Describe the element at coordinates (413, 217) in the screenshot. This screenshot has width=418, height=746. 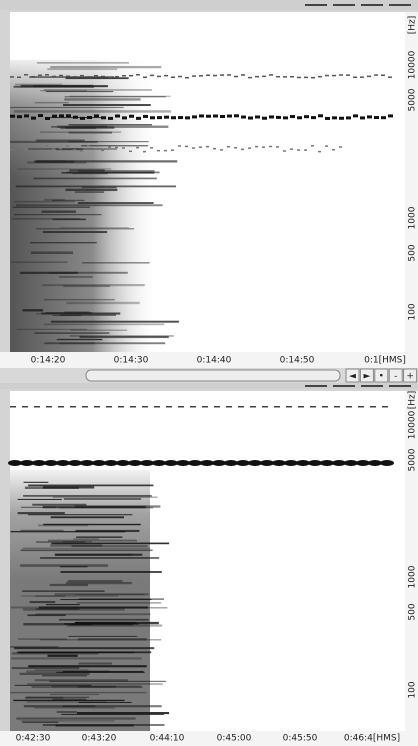
I see `freq-label: 1000` at that location.